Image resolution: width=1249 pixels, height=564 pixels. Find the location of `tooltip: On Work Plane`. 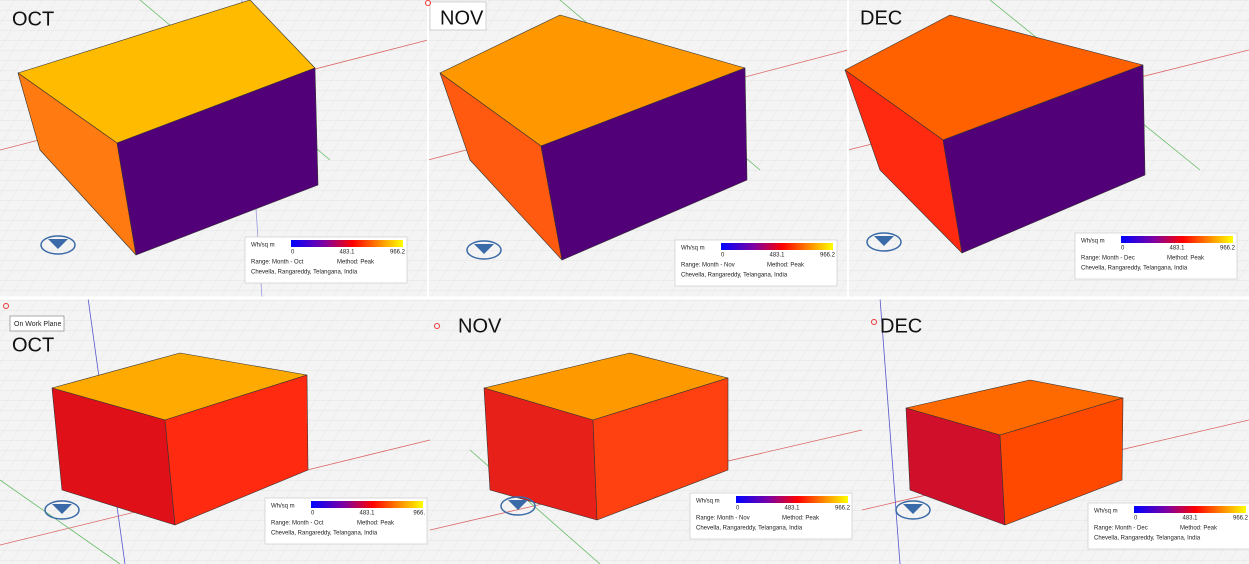

tooltip: On Work Plane is located at coordinates (37, 323).